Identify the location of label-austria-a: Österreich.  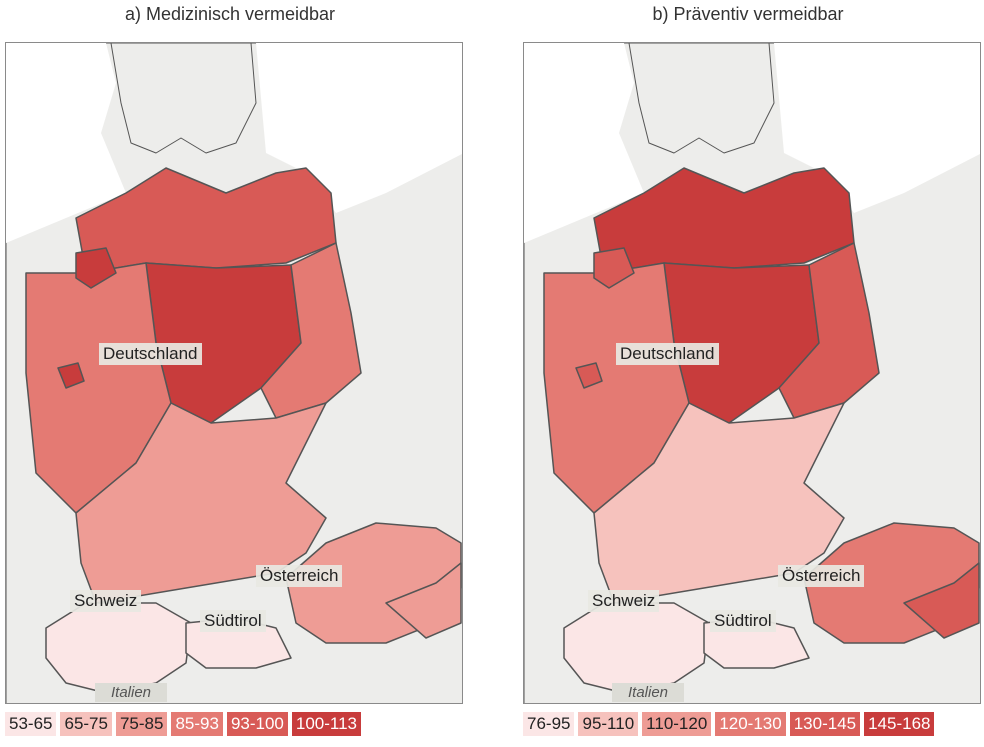
(299, 576).